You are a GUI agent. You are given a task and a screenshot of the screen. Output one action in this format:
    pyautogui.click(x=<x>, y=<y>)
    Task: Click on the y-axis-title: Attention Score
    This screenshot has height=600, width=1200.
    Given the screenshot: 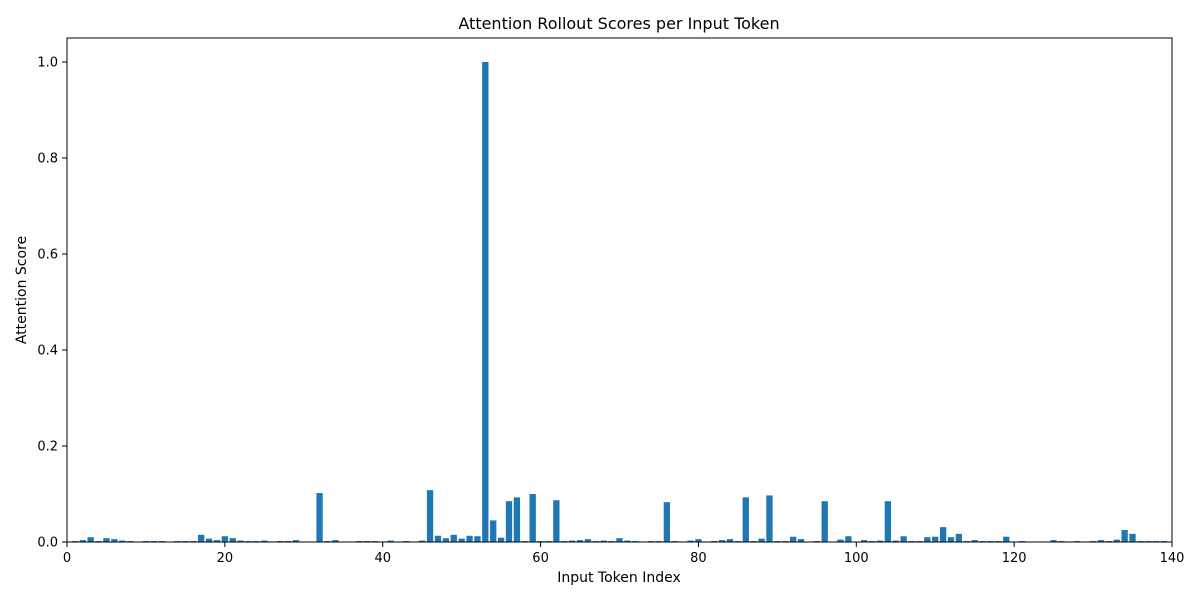 What is the action you would take?
    pyautogui.click(x=22, y=290)
    